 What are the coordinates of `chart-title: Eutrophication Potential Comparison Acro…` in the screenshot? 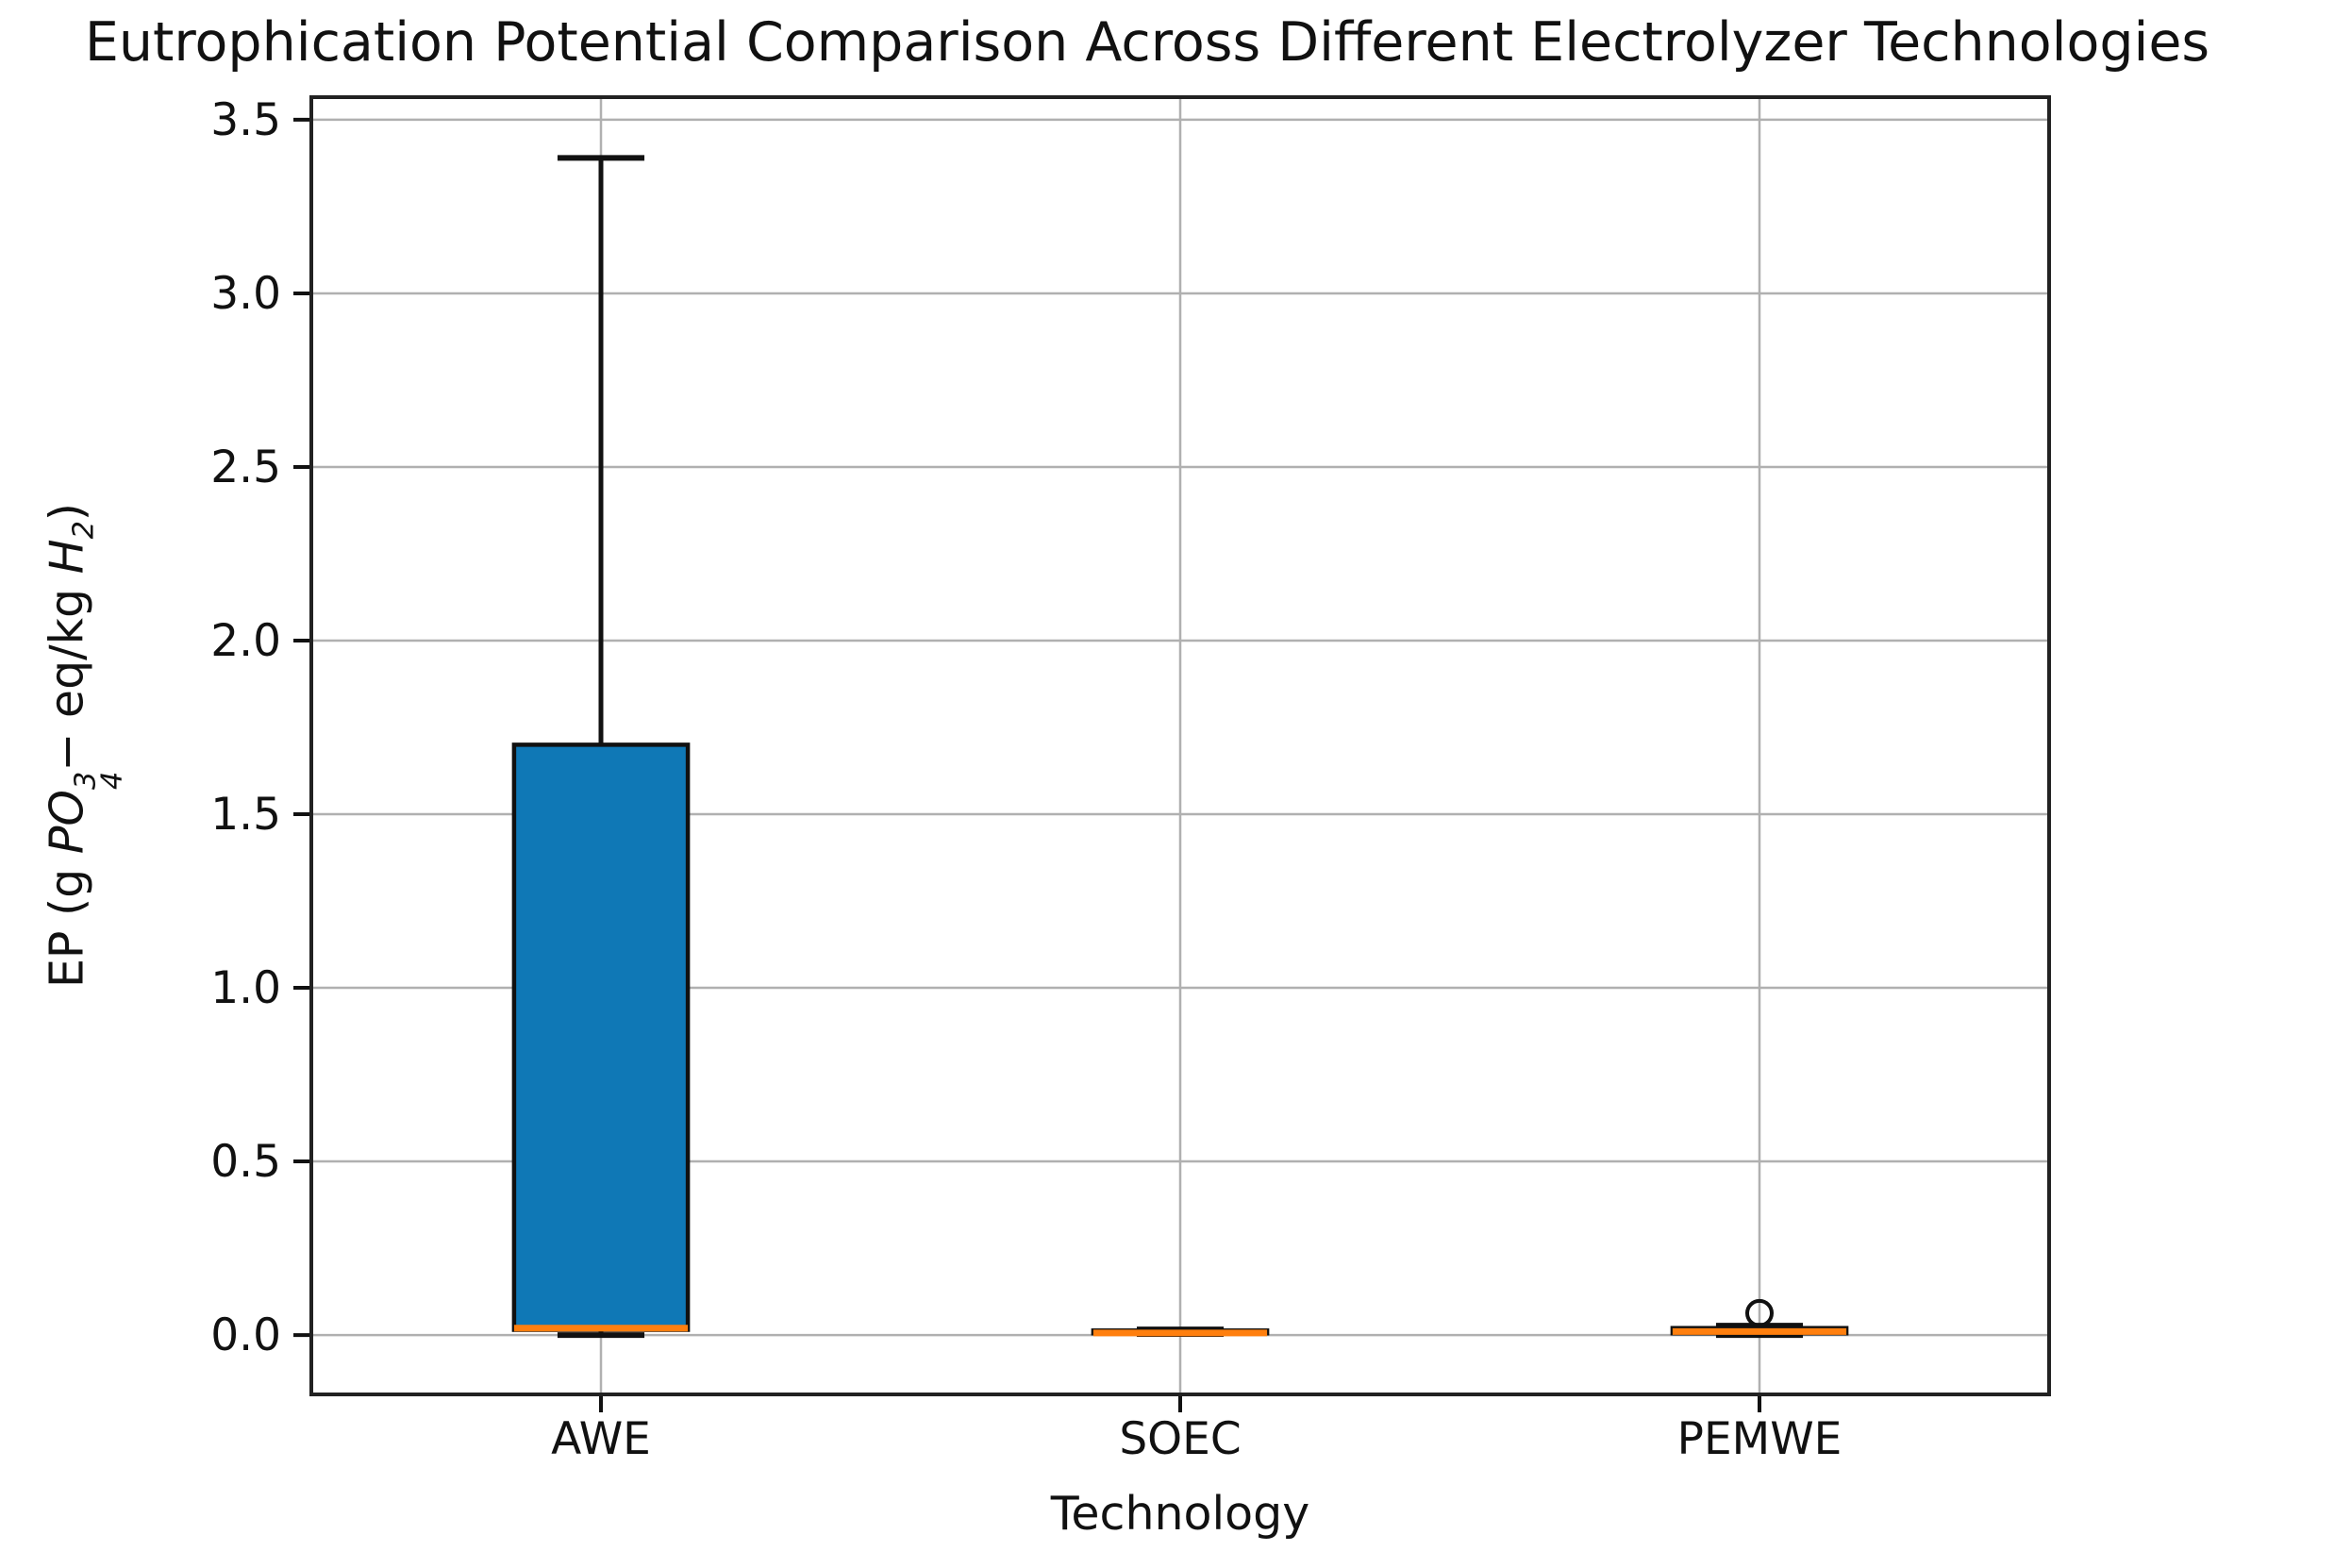 It's located at (1147, 42).